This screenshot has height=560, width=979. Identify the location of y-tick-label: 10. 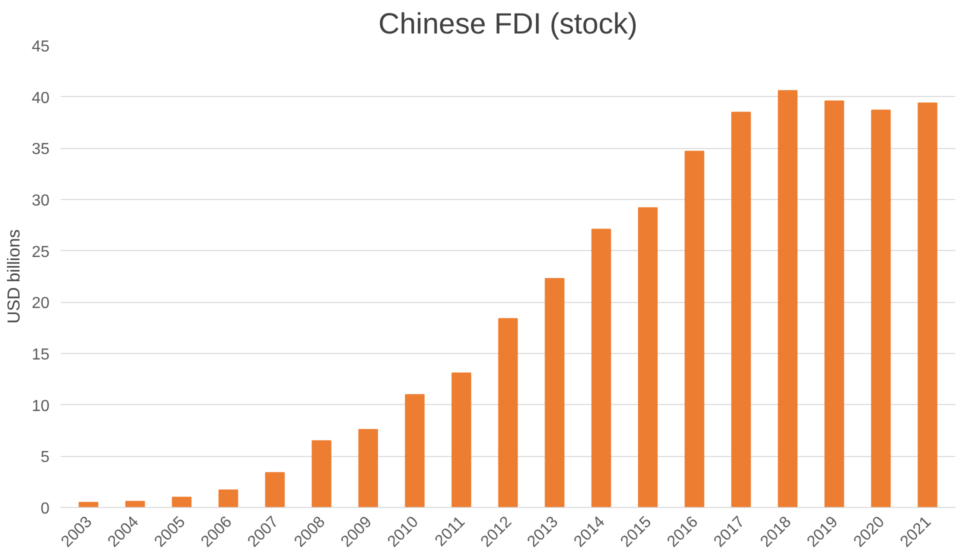
(41, 406).